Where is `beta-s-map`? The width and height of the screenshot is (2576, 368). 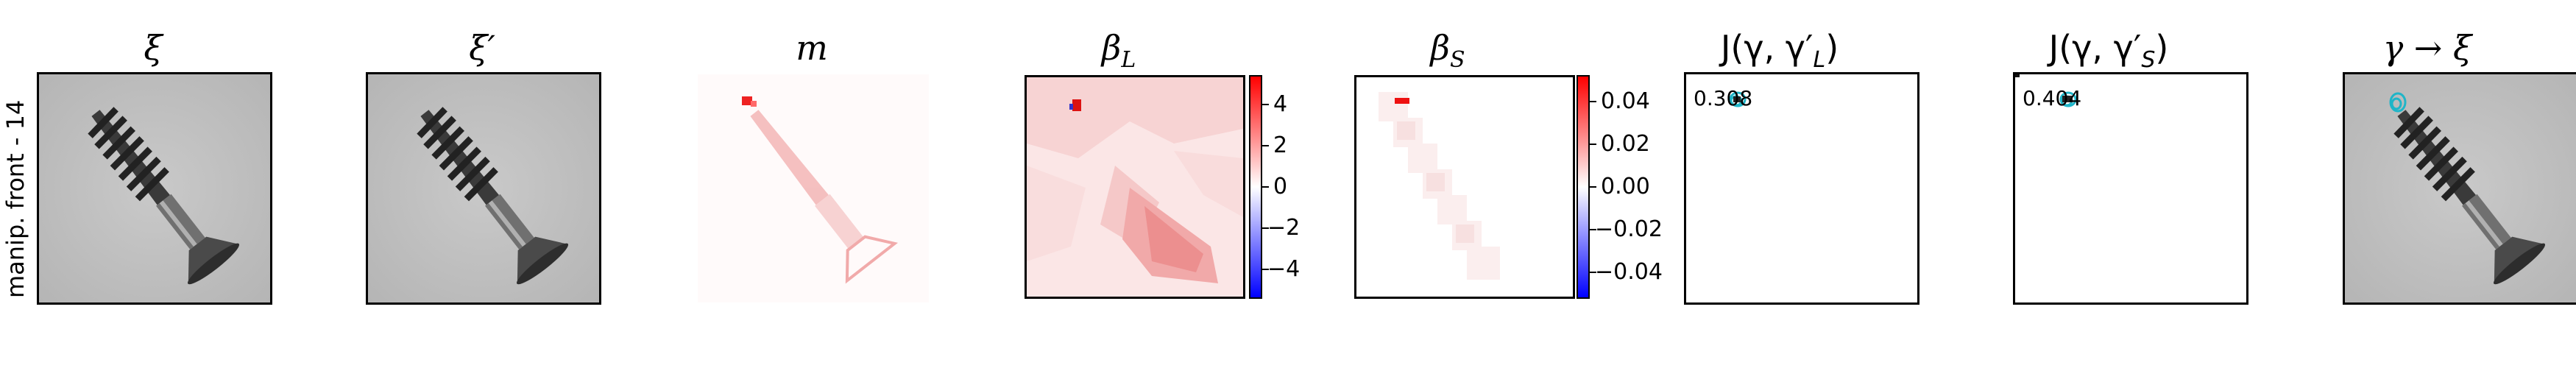
beta-s-map is located at coordinates (1464, 187).